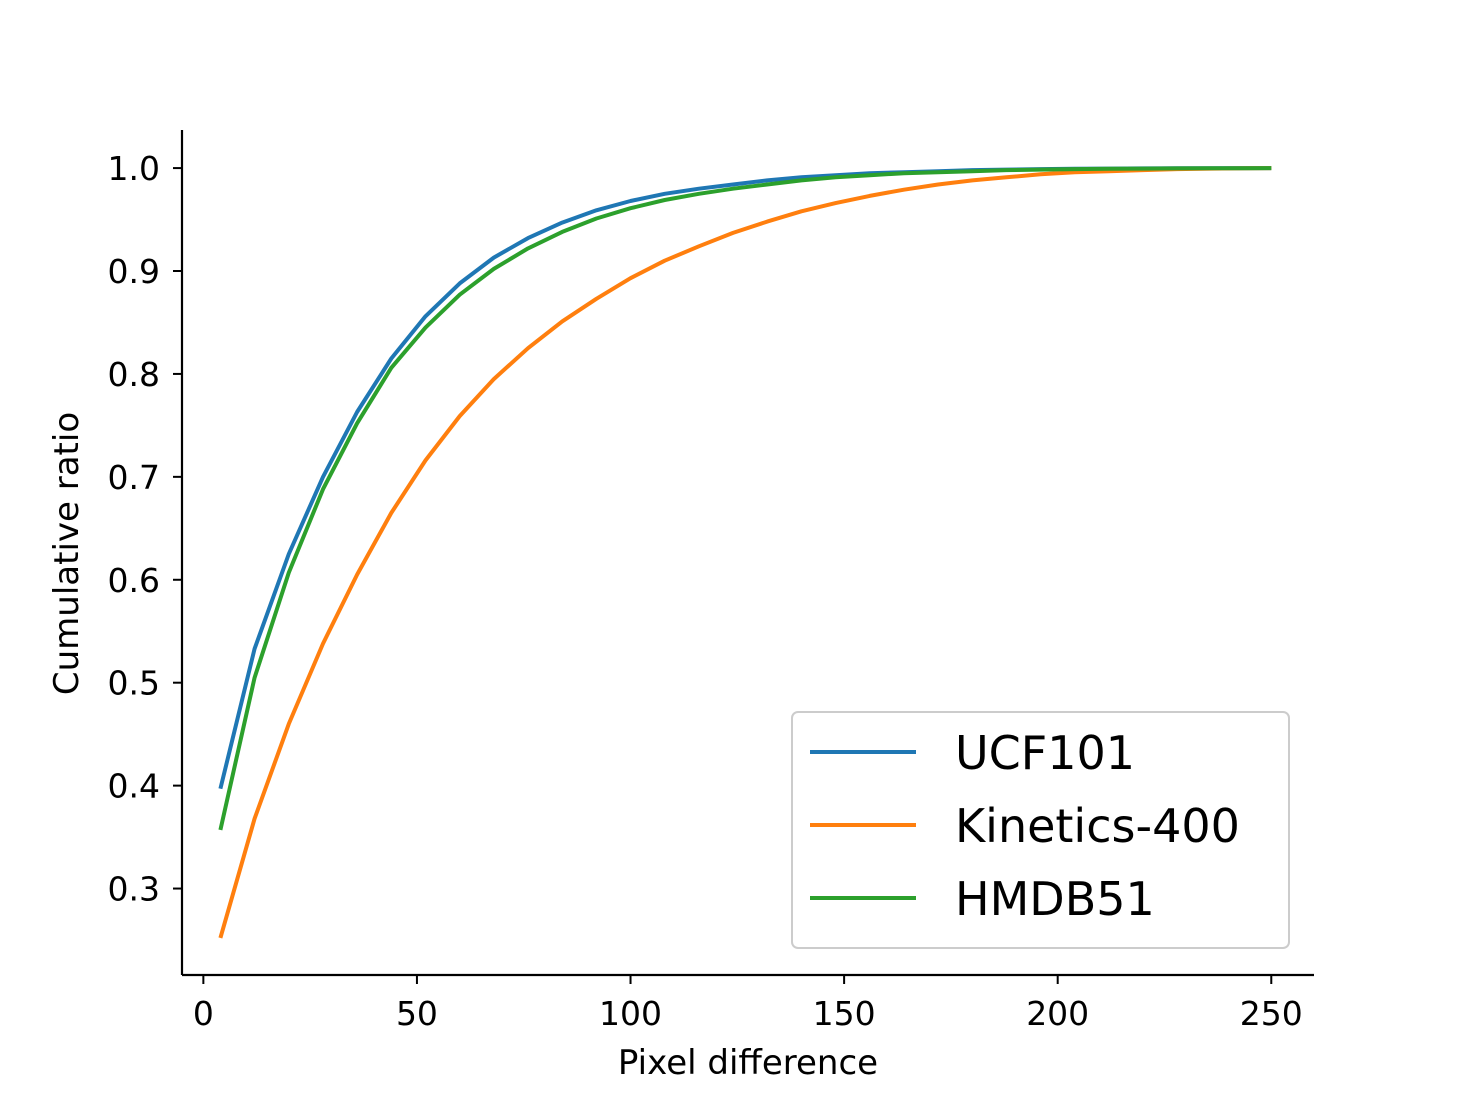 The image size is (1461, 1096). What do you see at coordinates (134, 580) in the screenshot?
I see `y-tick-label: 0.6` at bounding box center [134, 580].